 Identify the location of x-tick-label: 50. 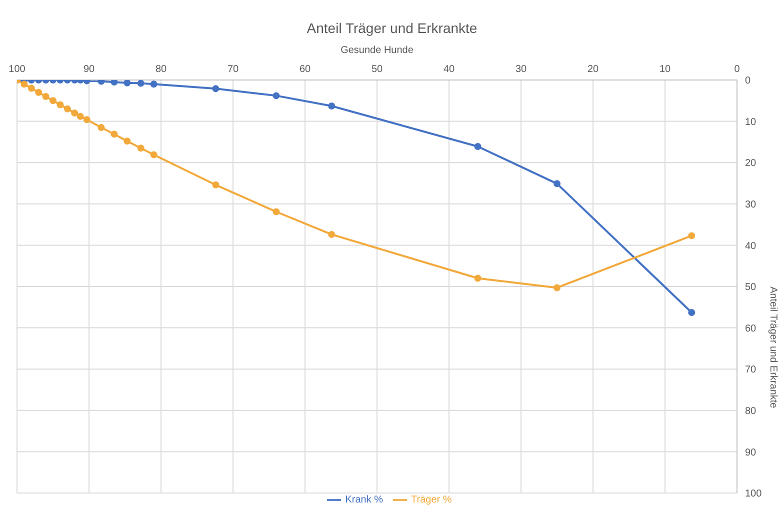
(377, 69).